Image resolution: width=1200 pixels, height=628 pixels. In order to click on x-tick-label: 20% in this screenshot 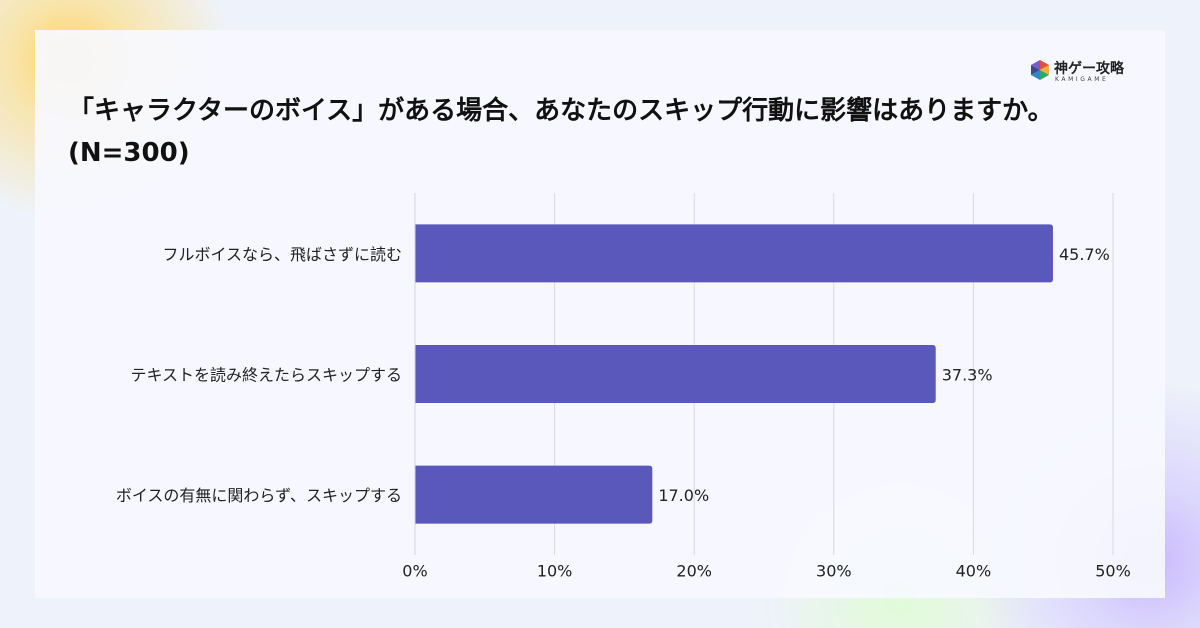, I will do `click(694, 571)`.